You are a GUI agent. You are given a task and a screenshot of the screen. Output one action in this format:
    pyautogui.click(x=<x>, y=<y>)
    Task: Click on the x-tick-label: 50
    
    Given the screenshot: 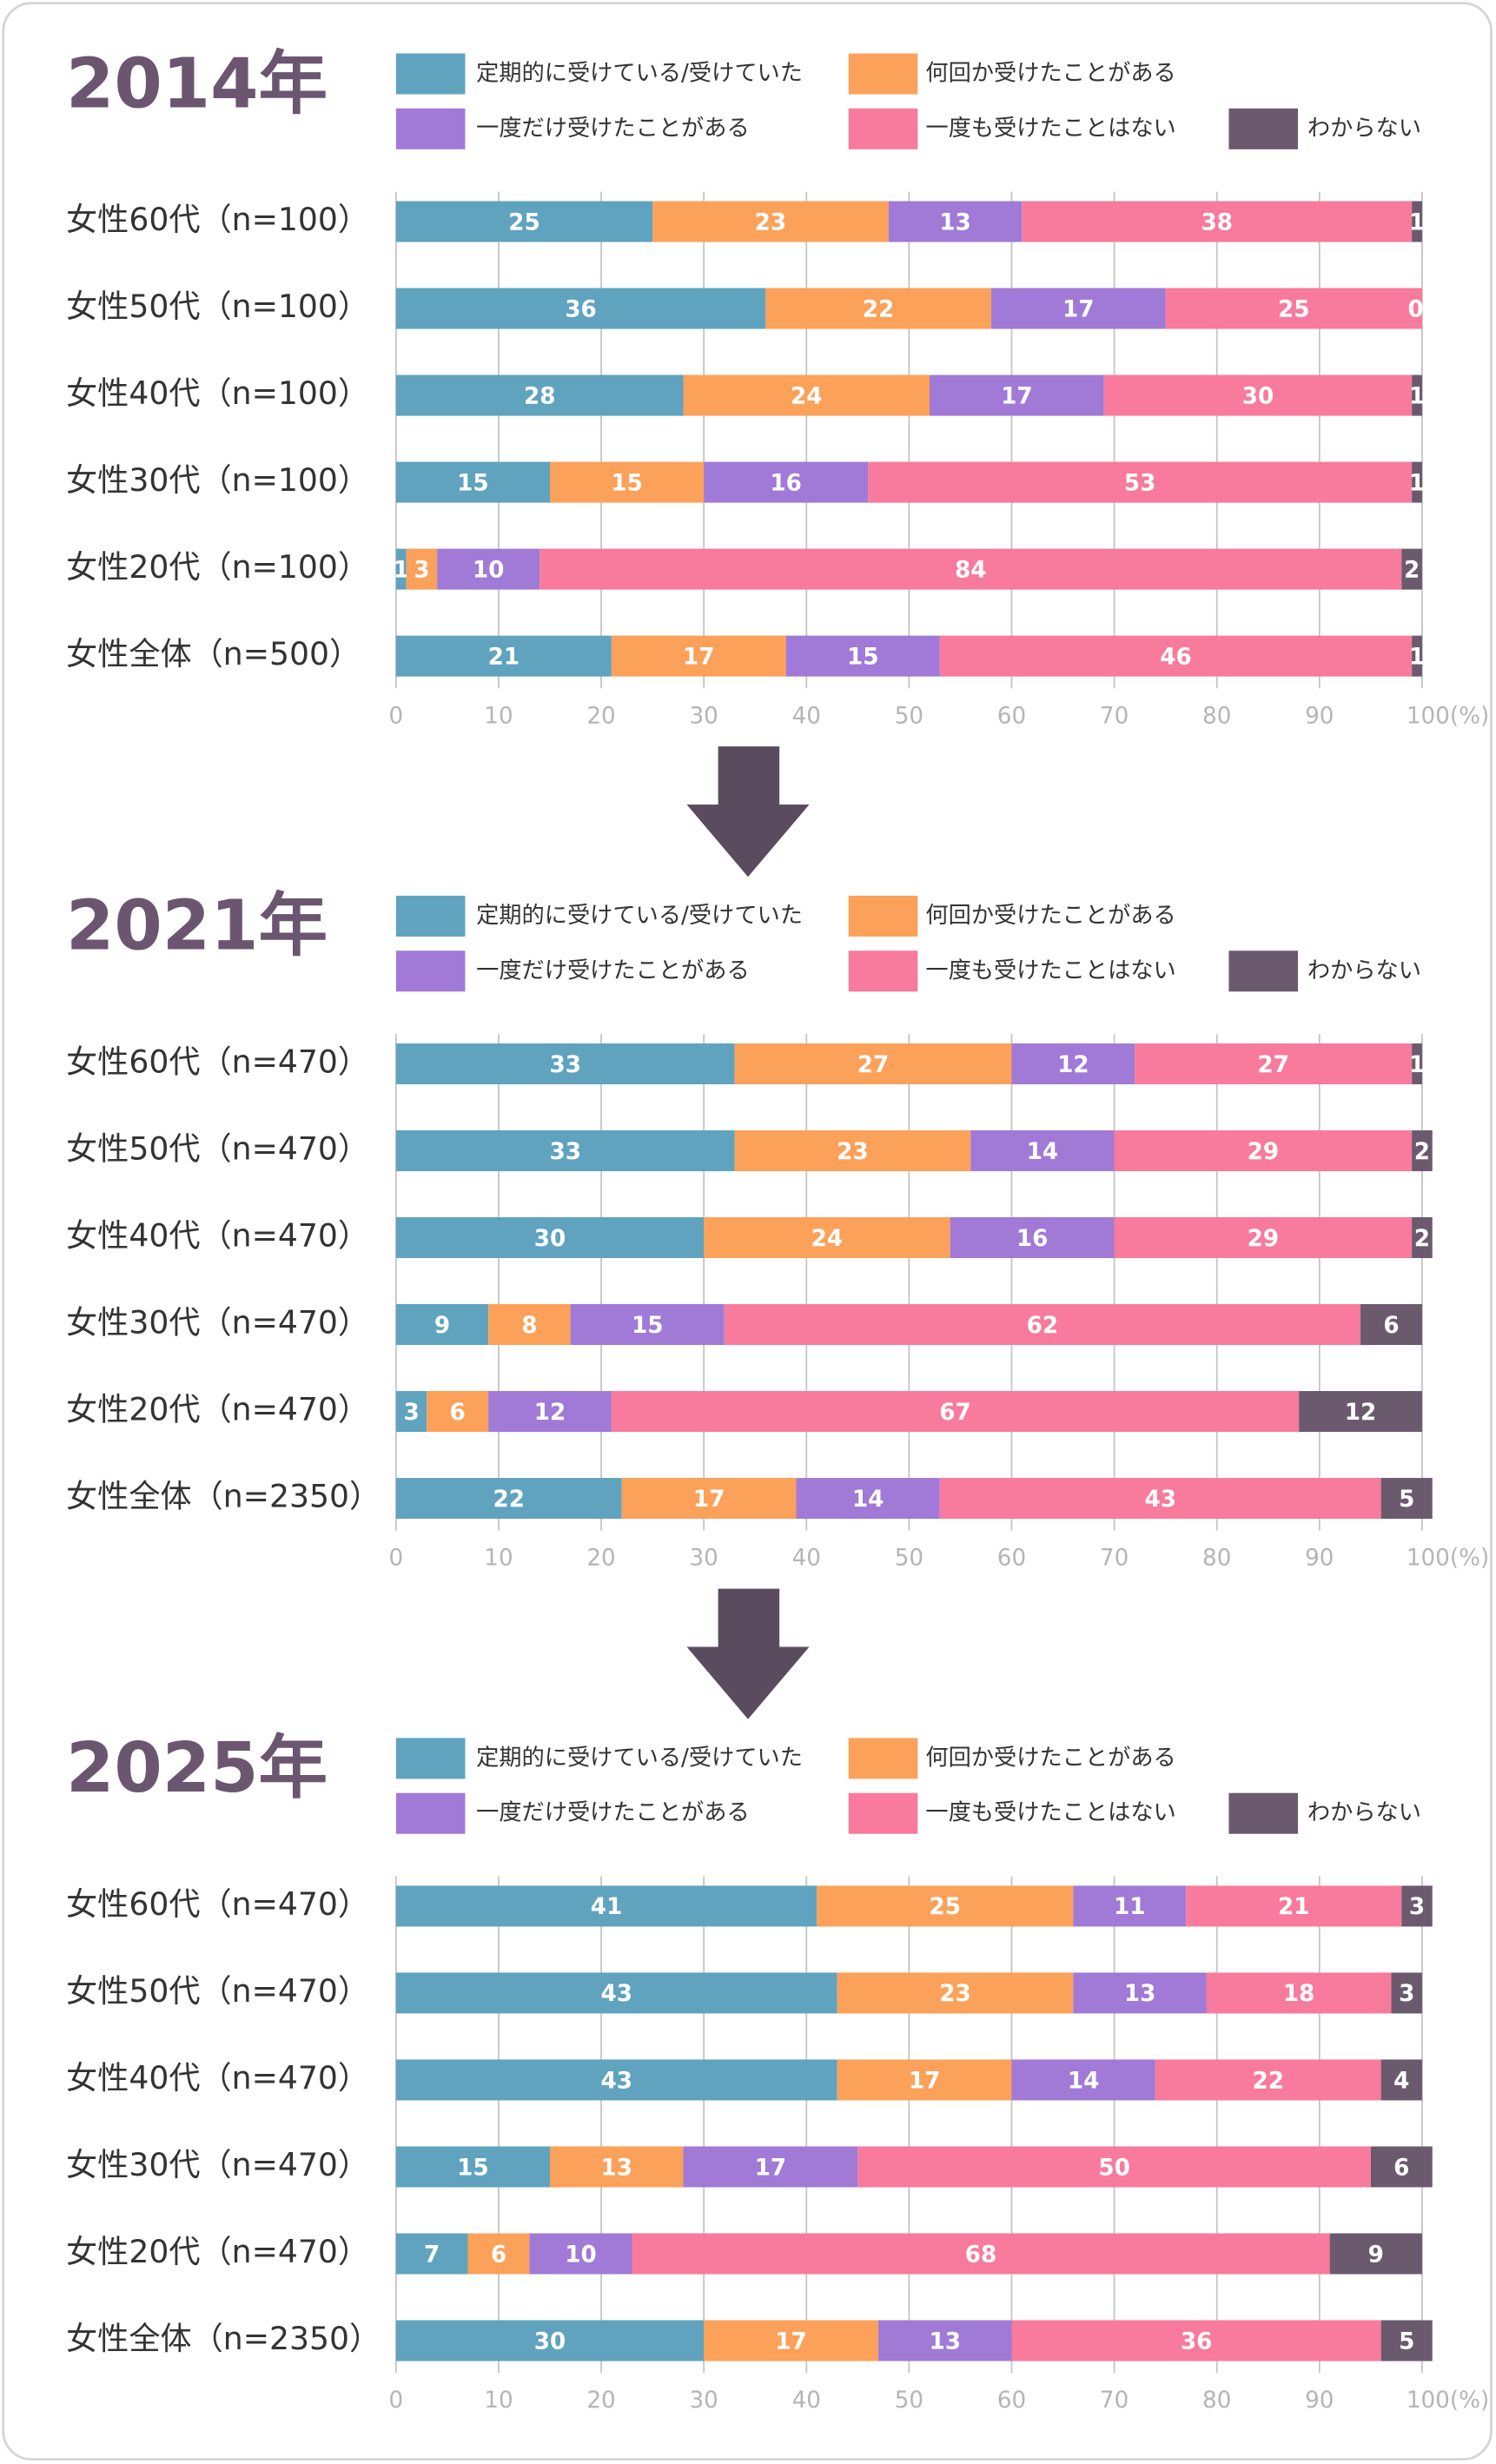 What is the action you would take?
    pyautogui.click(x=909, y=1559)
    